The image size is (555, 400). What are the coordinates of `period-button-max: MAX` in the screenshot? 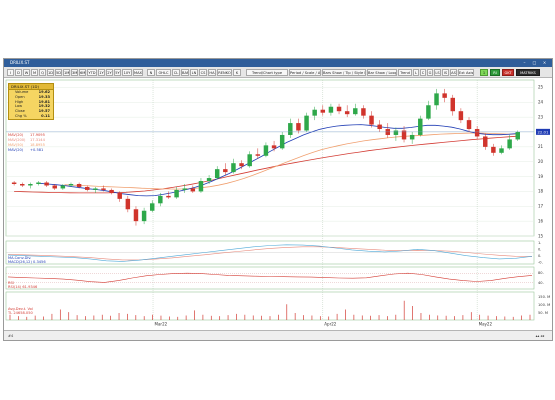 It's located at (138, 72).